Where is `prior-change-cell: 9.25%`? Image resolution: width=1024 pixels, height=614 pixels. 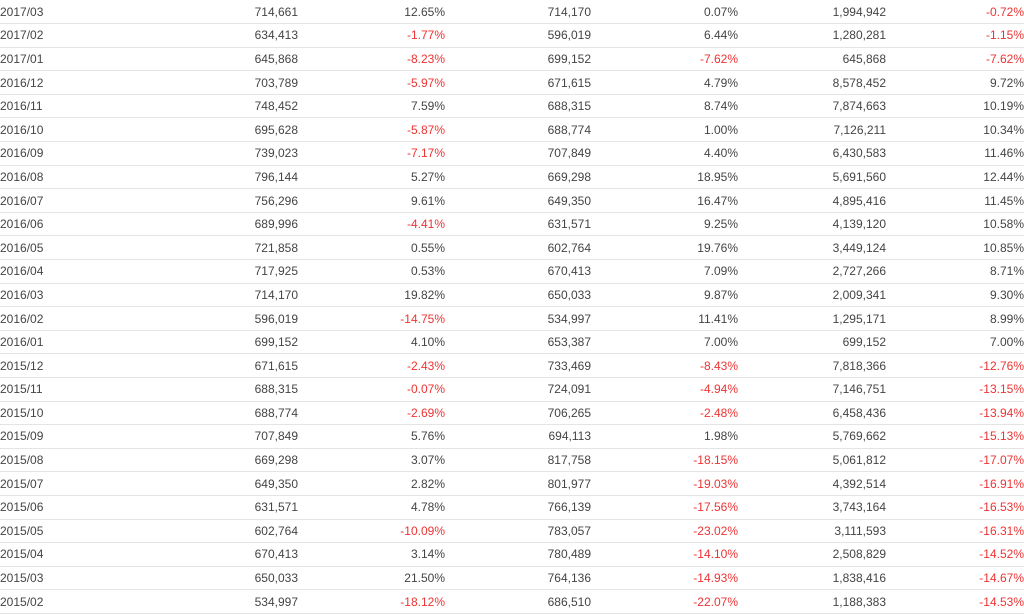 prior-change-cell: 9.25% is located at coordinates (664, 224).